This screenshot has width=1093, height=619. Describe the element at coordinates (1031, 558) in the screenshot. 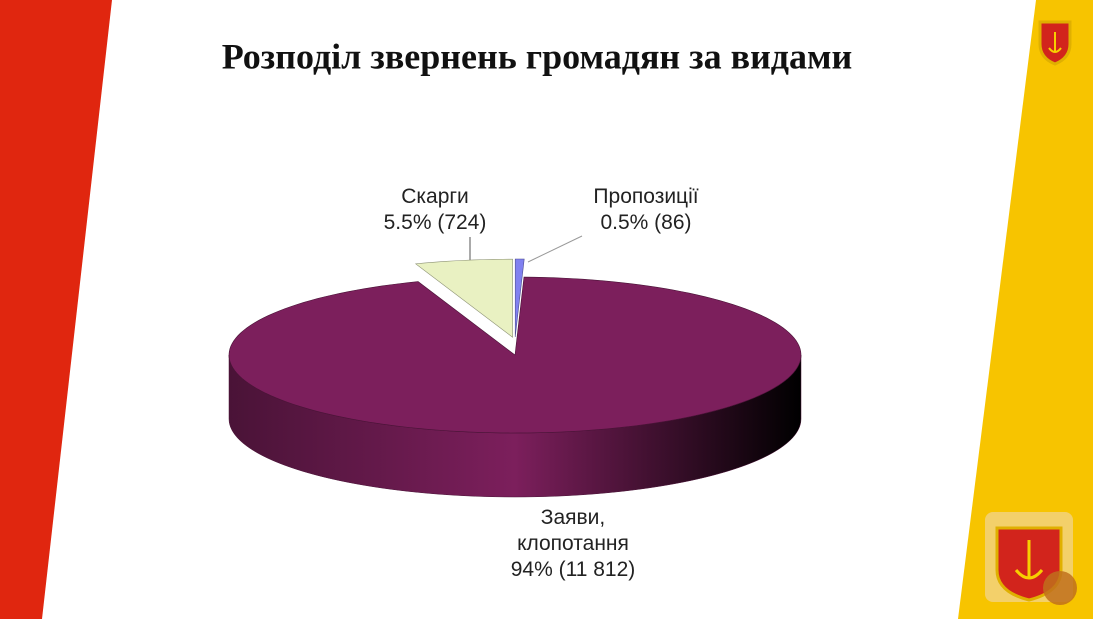

I see `logo-bottom` at that location.